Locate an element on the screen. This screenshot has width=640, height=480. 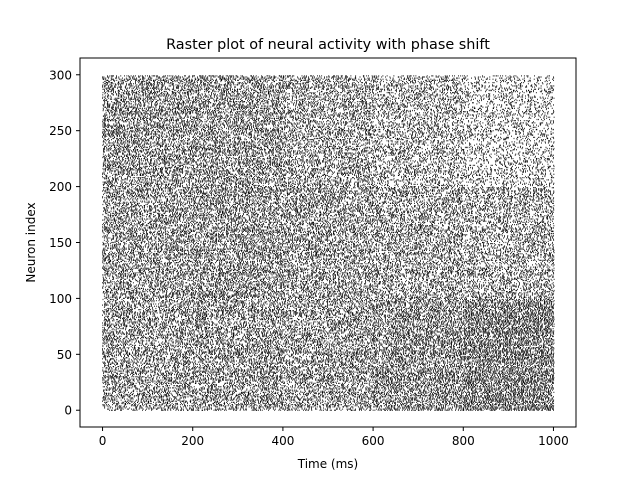
x-tick-label: 200 is located at coordinates (192, 441).